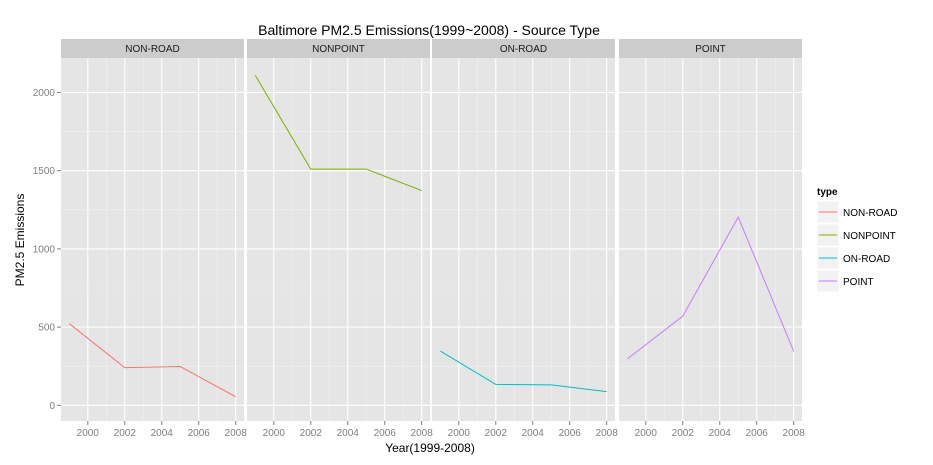  I want to click on y-tick-label: 1000, so click(44, 249).